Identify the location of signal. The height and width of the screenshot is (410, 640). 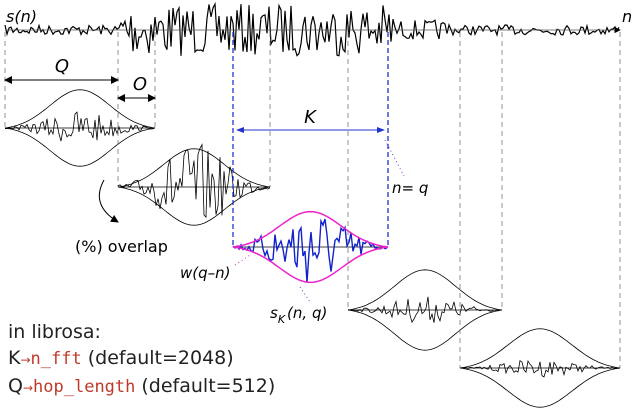
(312, 29).